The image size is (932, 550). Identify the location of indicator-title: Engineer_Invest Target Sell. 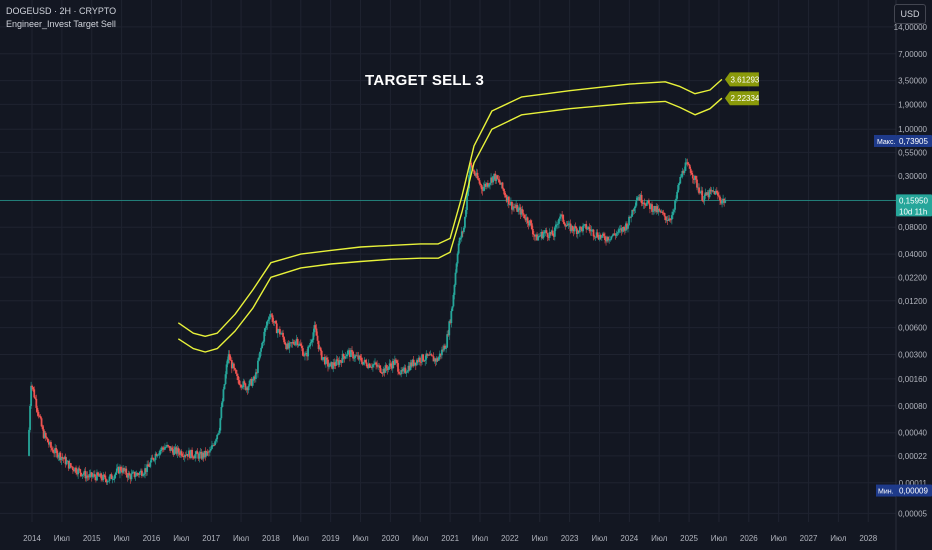
(61, 24).